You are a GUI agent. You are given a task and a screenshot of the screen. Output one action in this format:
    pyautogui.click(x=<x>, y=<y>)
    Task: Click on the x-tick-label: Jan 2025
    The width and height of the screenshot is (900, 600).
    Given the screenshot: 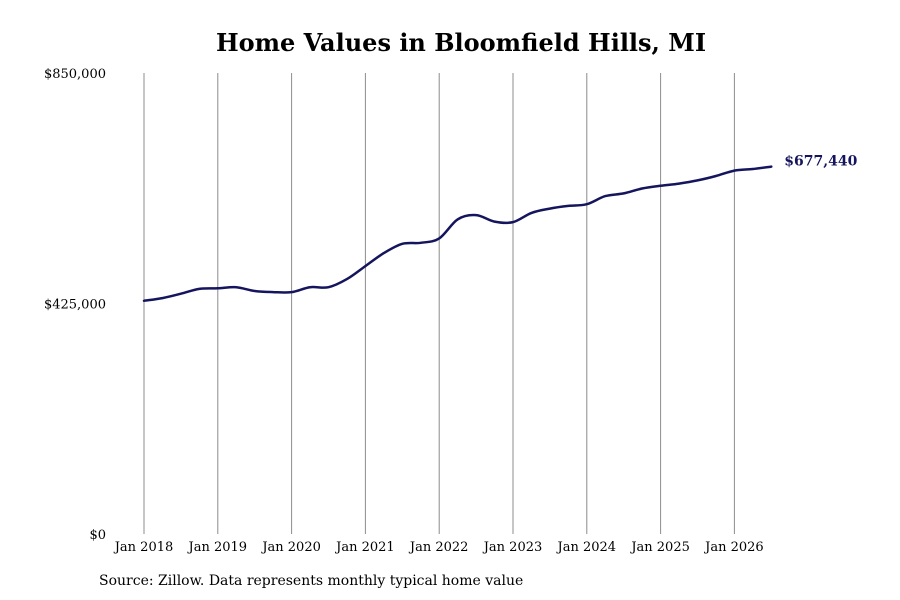 What is the action you would take?
    pyautogui.click(x=659, y=547)
    